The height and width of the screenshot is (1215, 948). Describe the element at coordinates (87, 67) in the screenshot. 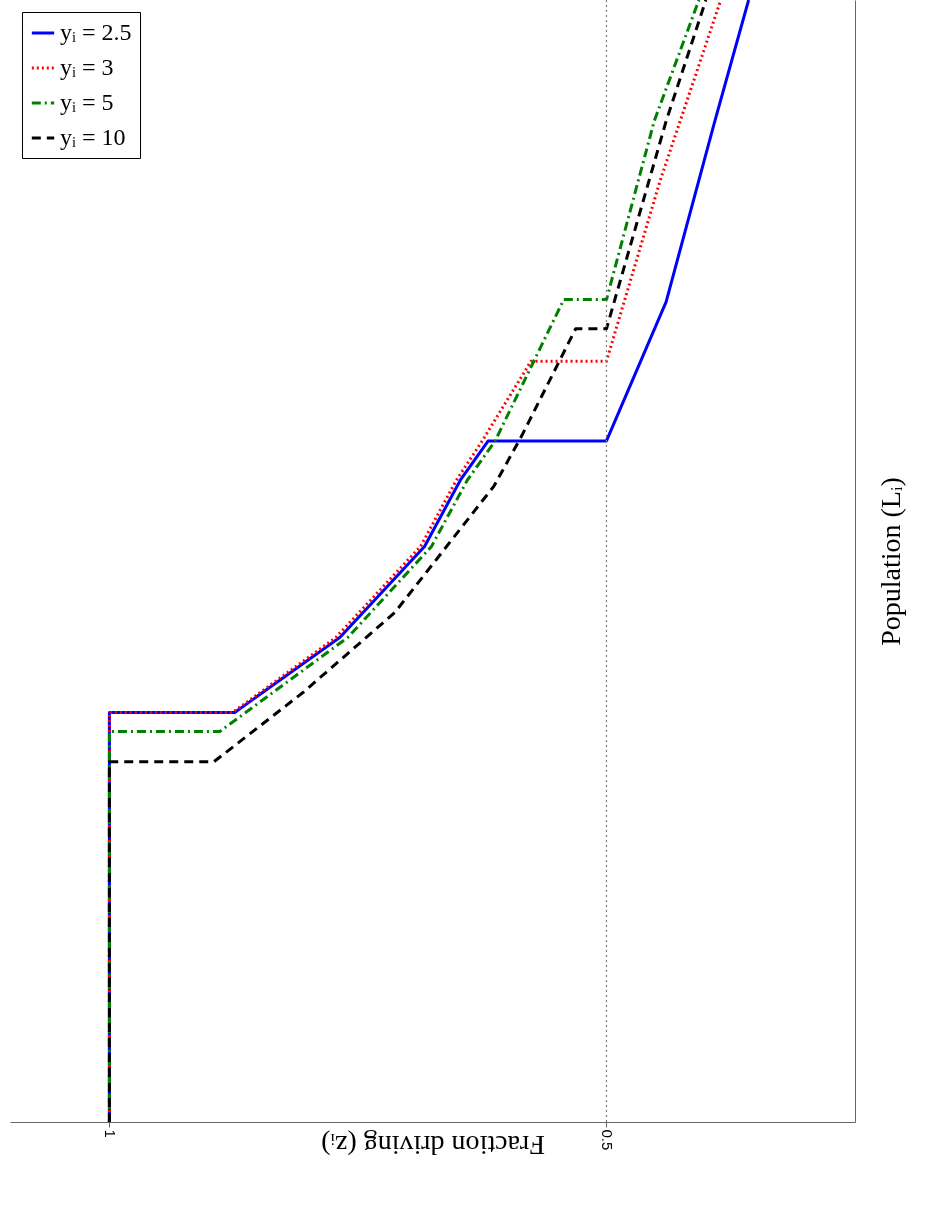

I see `legend-label: yᵢ = 3` at that location.